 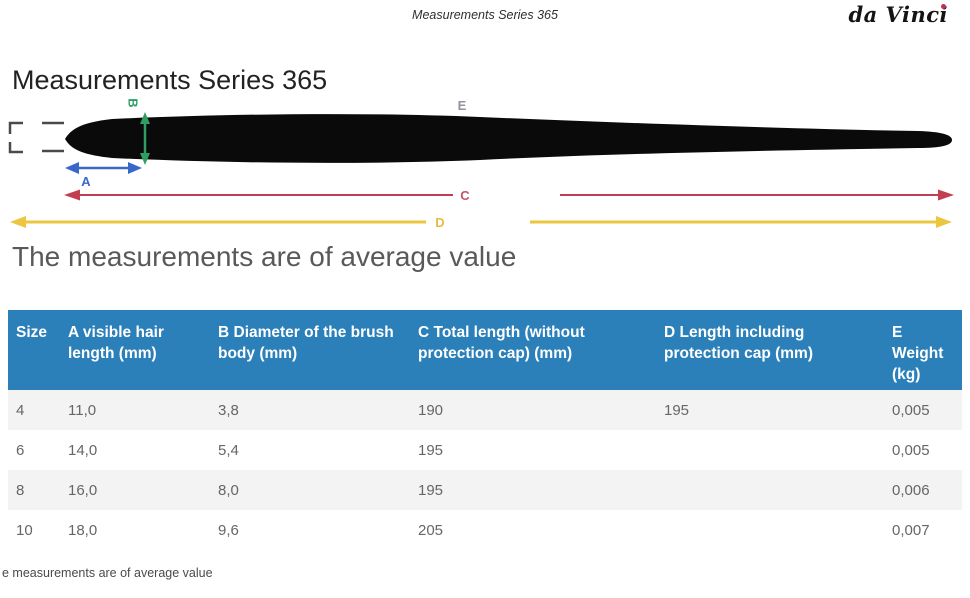 I want to click on measure-arrow-d, so click(x=481, y=222).